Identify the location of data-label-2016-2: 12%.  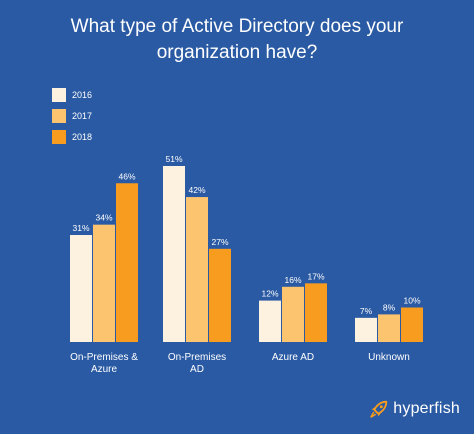
(269, 294).